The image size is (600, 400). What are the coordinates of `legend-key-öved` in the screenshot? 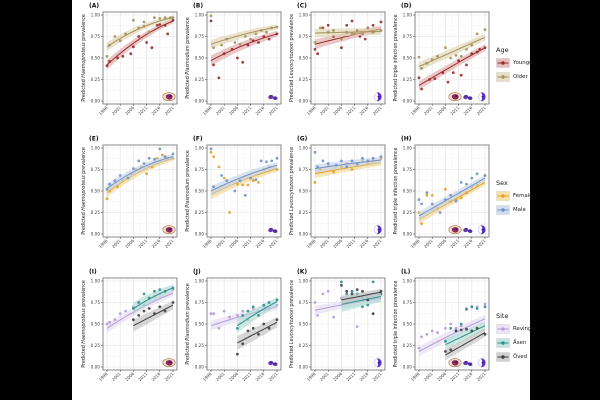 It's located at (503, 357).